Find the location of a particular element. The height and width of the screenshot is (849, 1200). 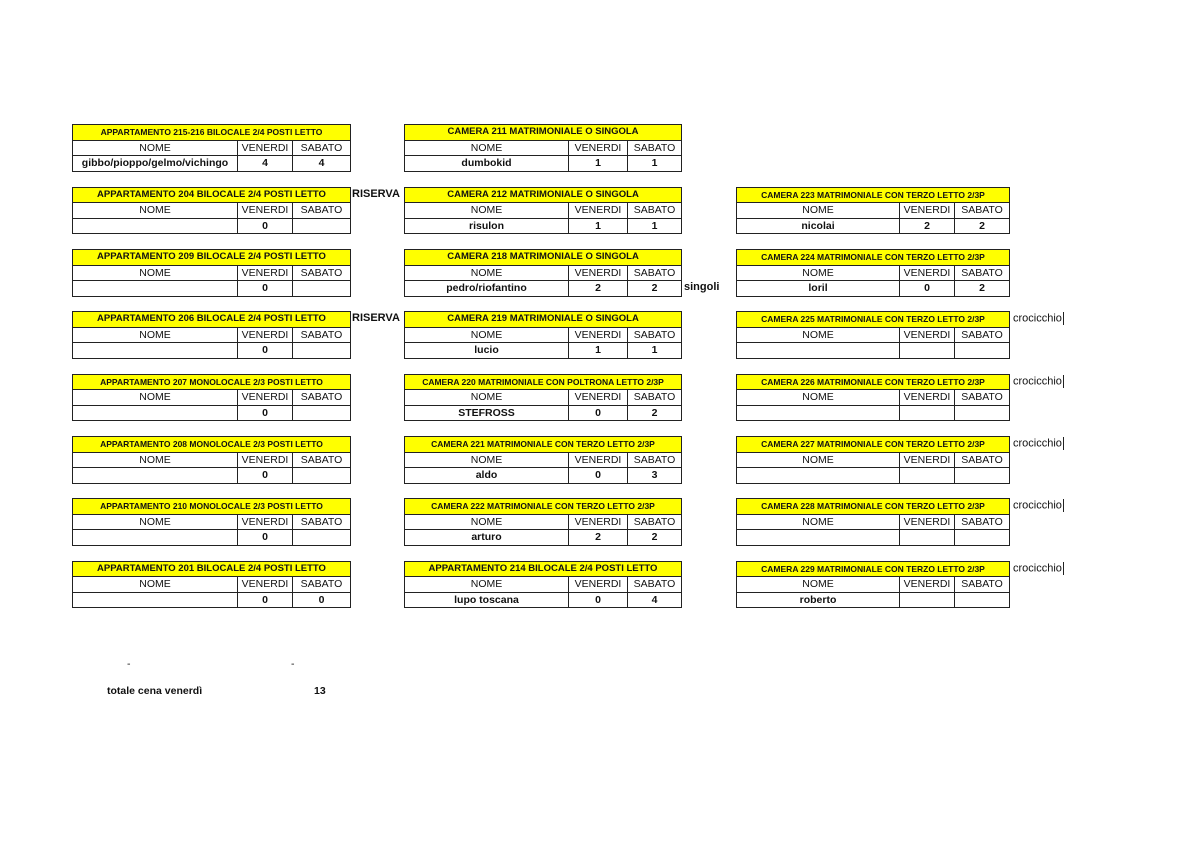

booking-row: nicolai 2 2 is located at coordinates (873, 225).